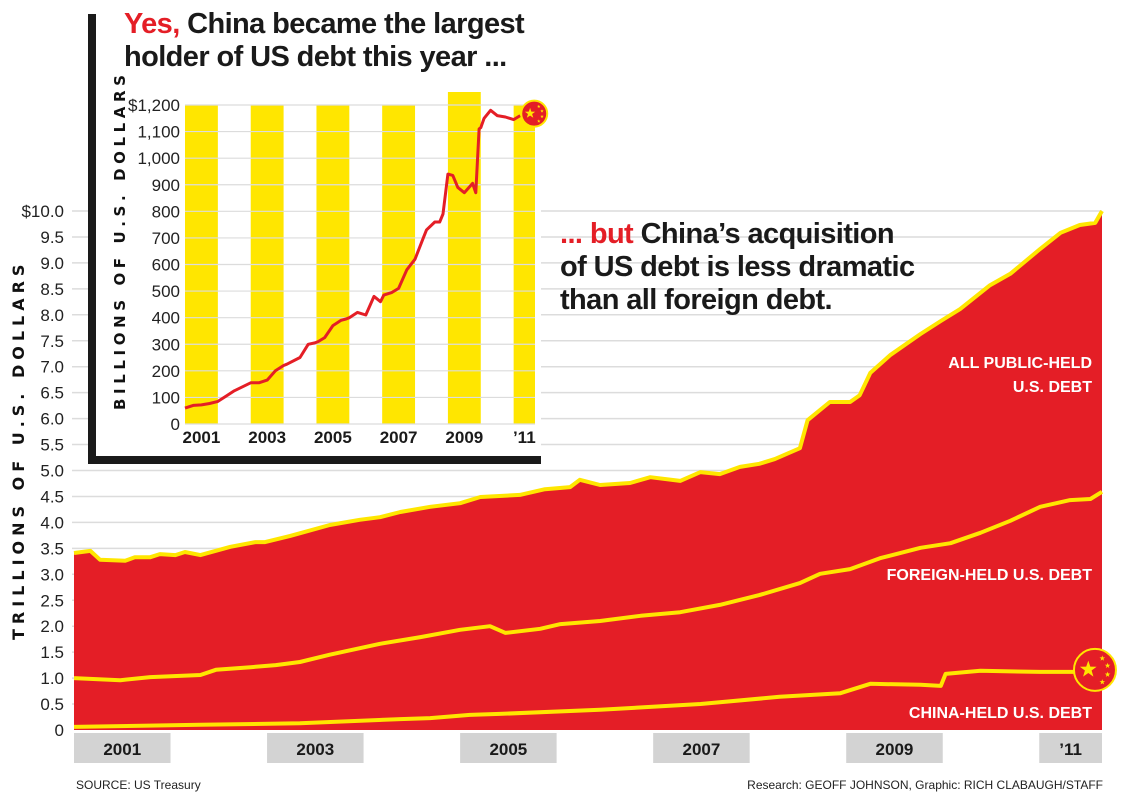 The height and width of the screenshot is (800, 1125). I want to click on inset-y-tick-label: 700, so click(166, 238).